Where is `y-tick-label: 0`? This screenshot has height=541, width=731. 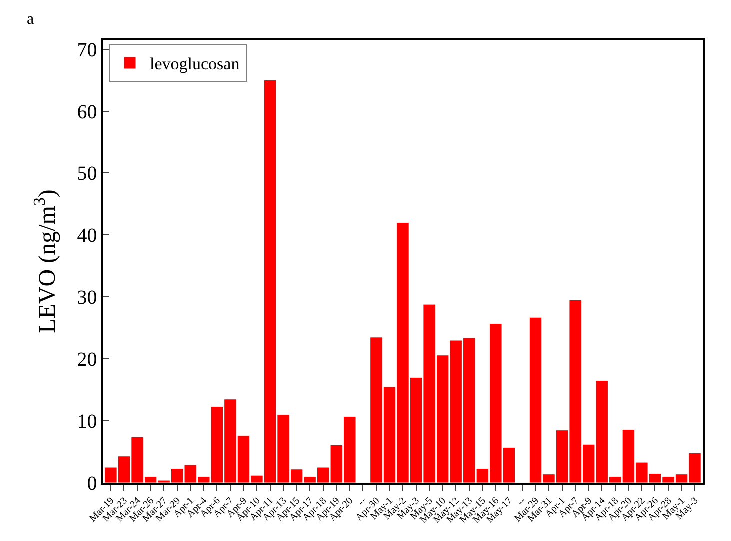
y-tick-label: 0 is located at coordinates (92, 484).